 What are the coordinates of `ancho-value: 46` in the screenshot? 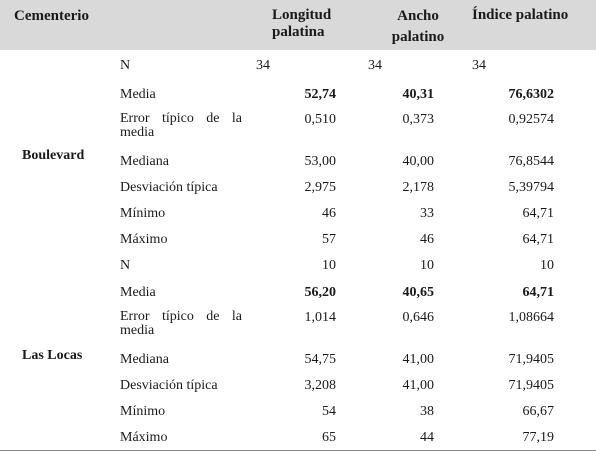 It's located at (427, 239).